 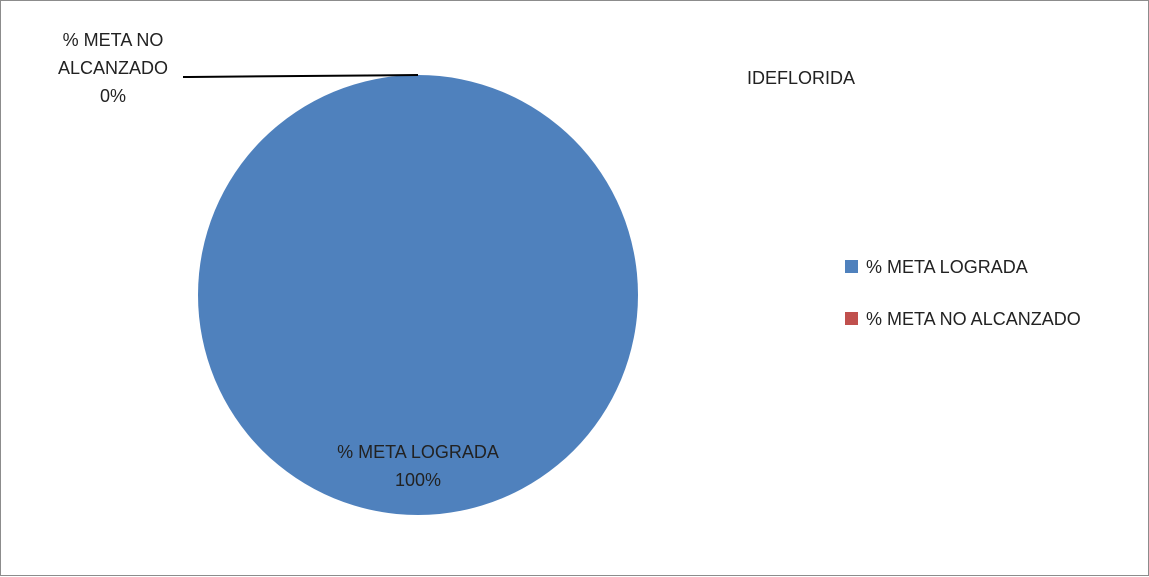 What do you see at coordinates (301, 76) in the screenshot?
I see `leader-line-pct-meta-no-alcanzado` at bounding box center [301, 76].